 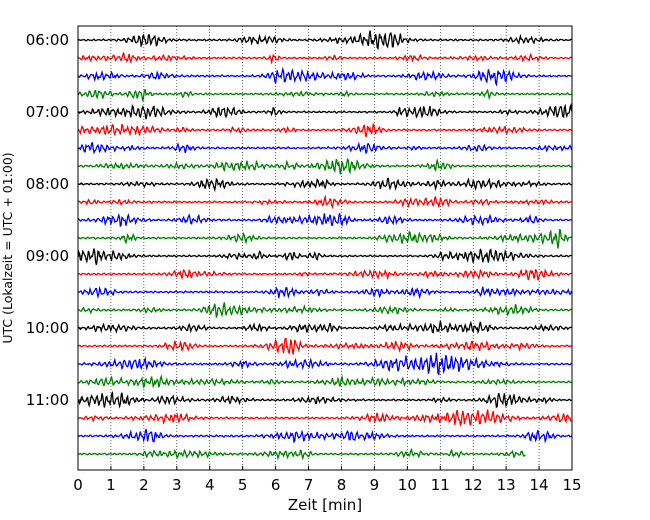 What do you see at coordinates (375, 485) in the screenshot?
I see `x-tick-label-9: 9` at bounding box center [375, 485].